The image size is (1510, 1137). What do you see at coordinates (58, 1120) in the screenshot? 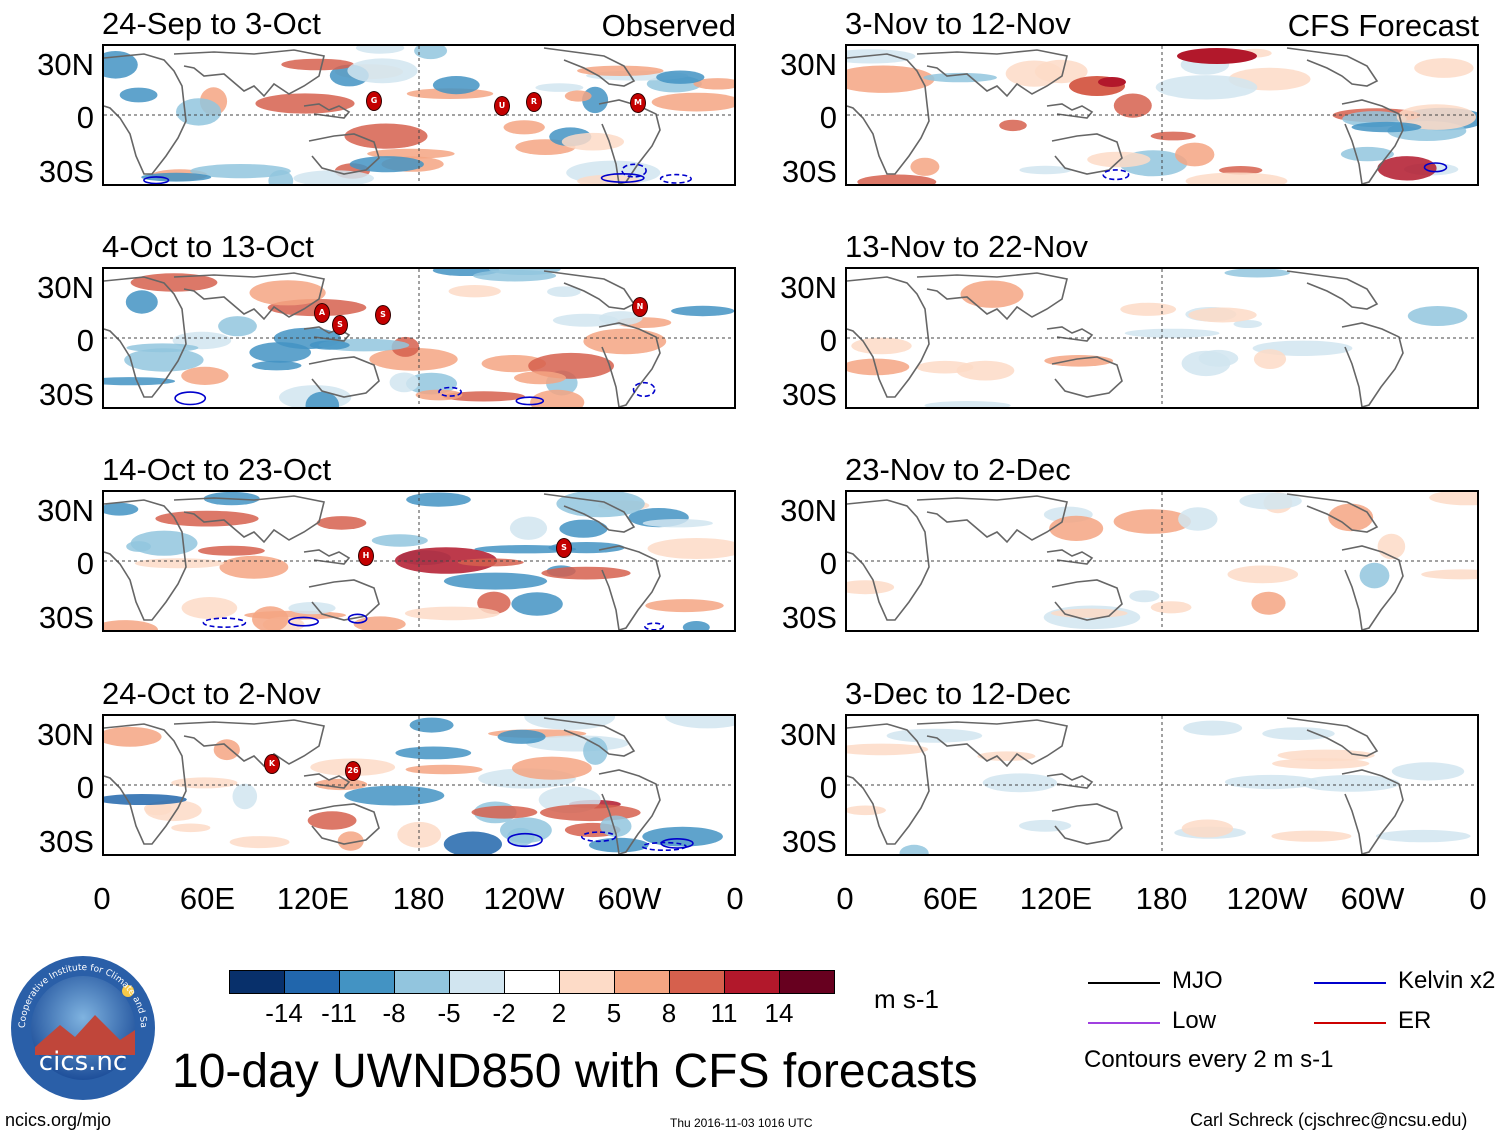
I see `footer-url: ncics.org/mjo` at bounding box center [58, 1120].